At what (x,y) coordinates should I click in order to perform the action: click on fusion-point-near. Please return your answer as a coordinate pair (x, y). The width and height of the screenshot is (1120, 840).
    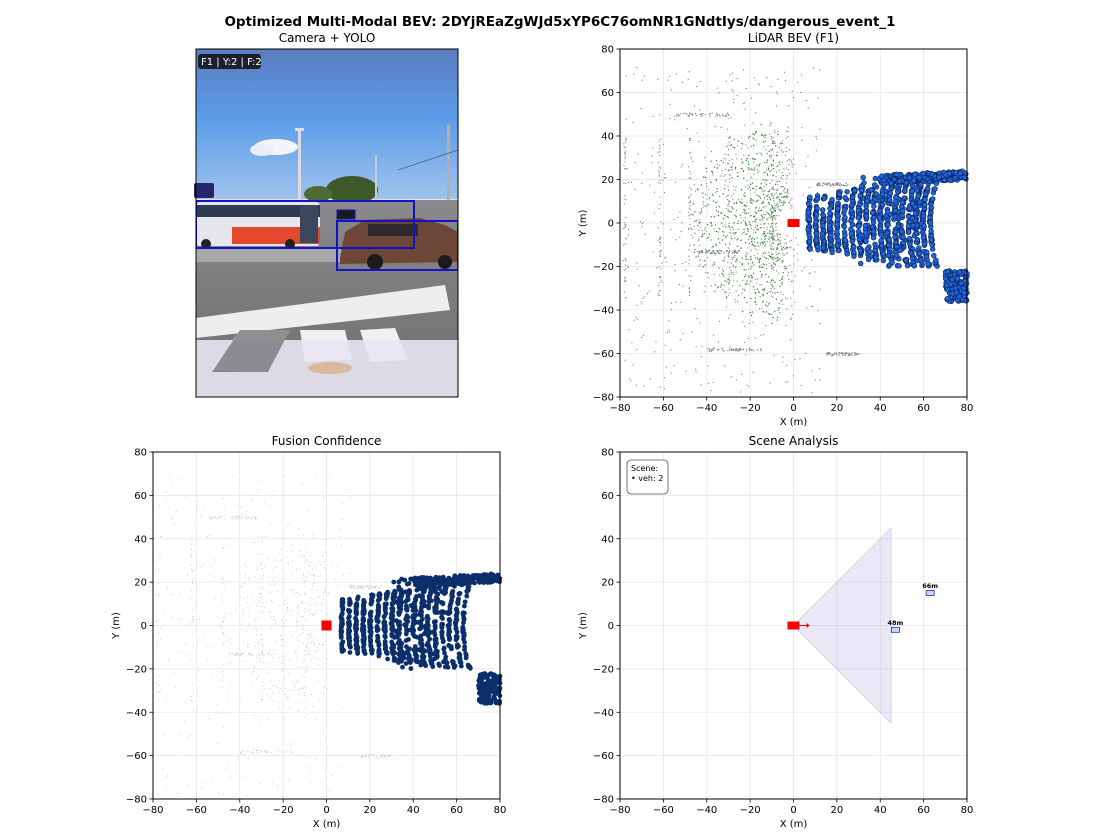
    Looking at the image, I should click on (443, 642).